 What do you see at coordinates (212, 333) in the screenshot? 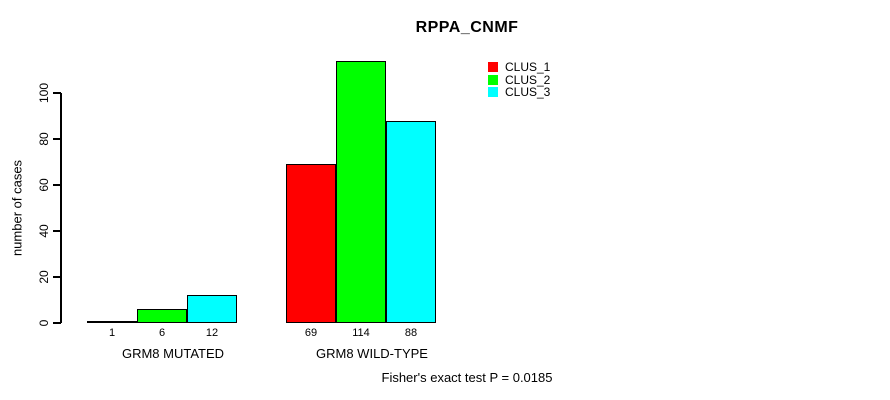
I see `bar-value-label: 12` at bounding box center [212, 333].